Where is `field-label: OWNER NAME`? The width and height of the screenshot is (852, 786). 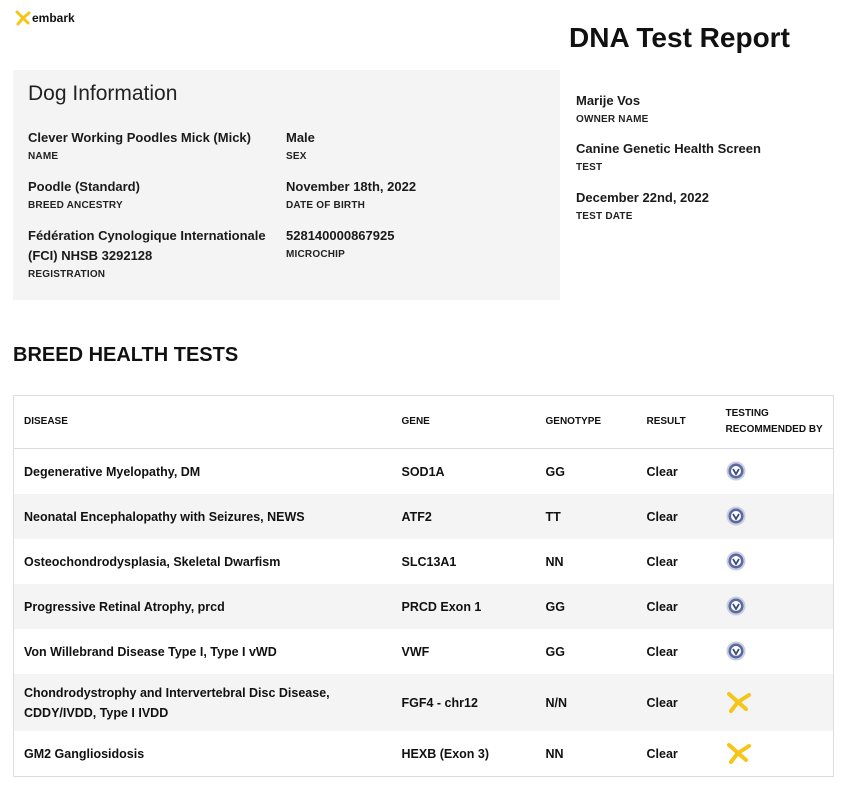 field-label: OWNER NAME is located at coordinates (612, 119).